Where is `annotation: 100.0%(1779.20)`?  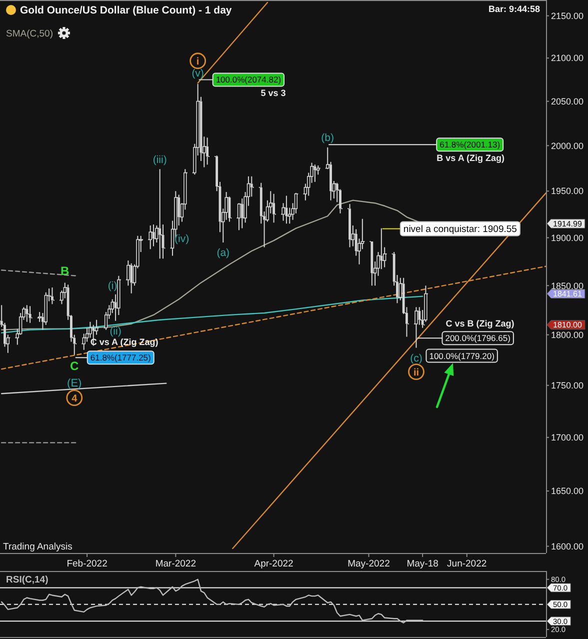 annotation: 100.0%(1779.20) is located at coordinates (462, 355).